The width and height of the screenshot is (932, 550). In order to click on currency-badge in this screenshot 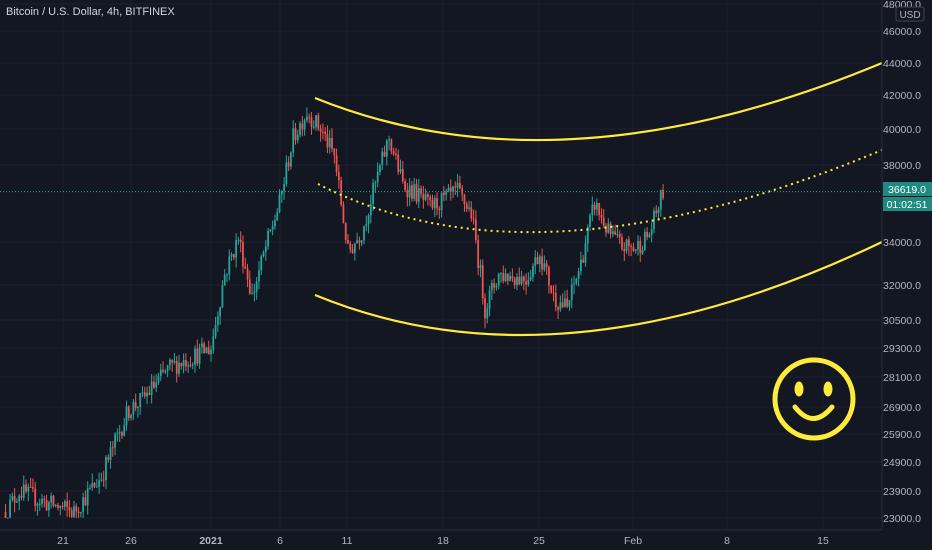, I will do `click(910, 14)`.